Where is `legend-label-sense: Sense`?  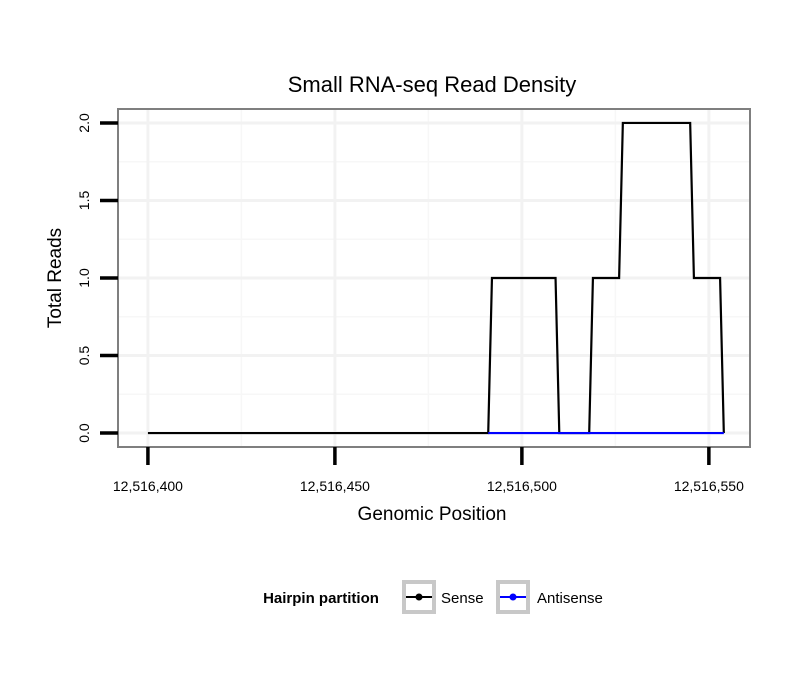
legend-label-sense: Sense is located at coordinates (462, 598).